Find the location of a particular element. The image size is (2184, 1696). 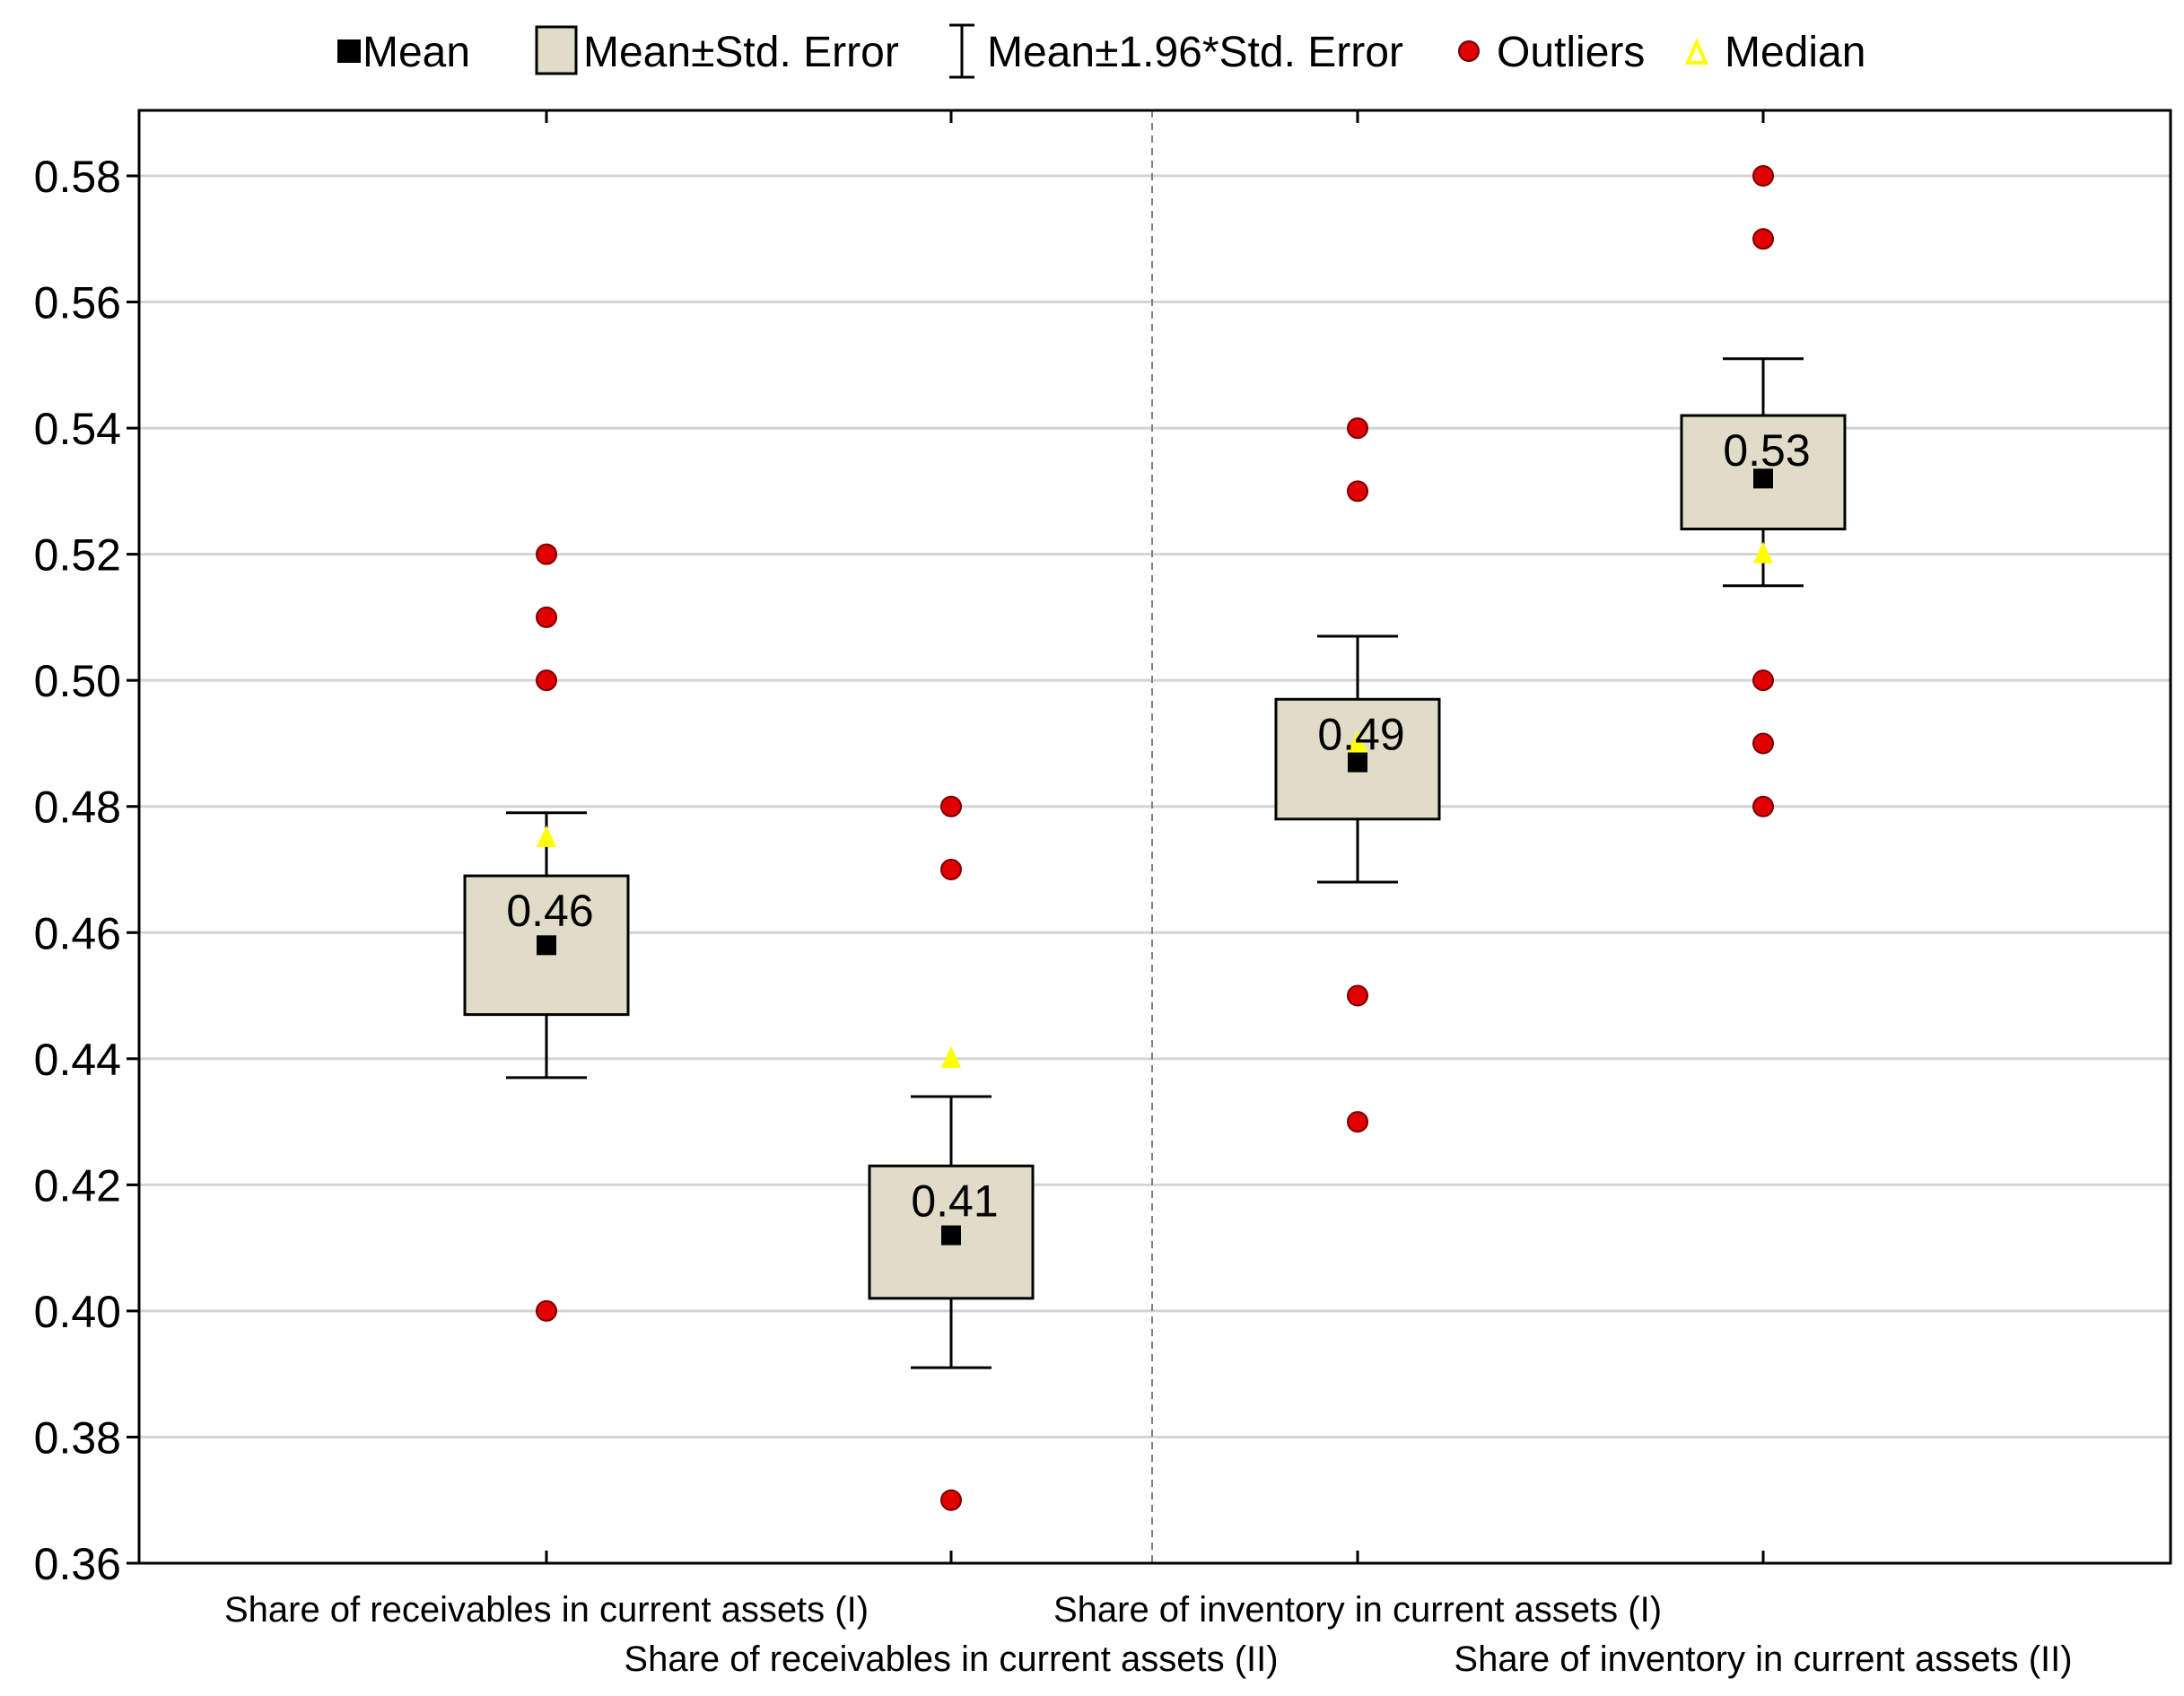

y-tick-label: 0.36 is located at coordinates (77, 1564).